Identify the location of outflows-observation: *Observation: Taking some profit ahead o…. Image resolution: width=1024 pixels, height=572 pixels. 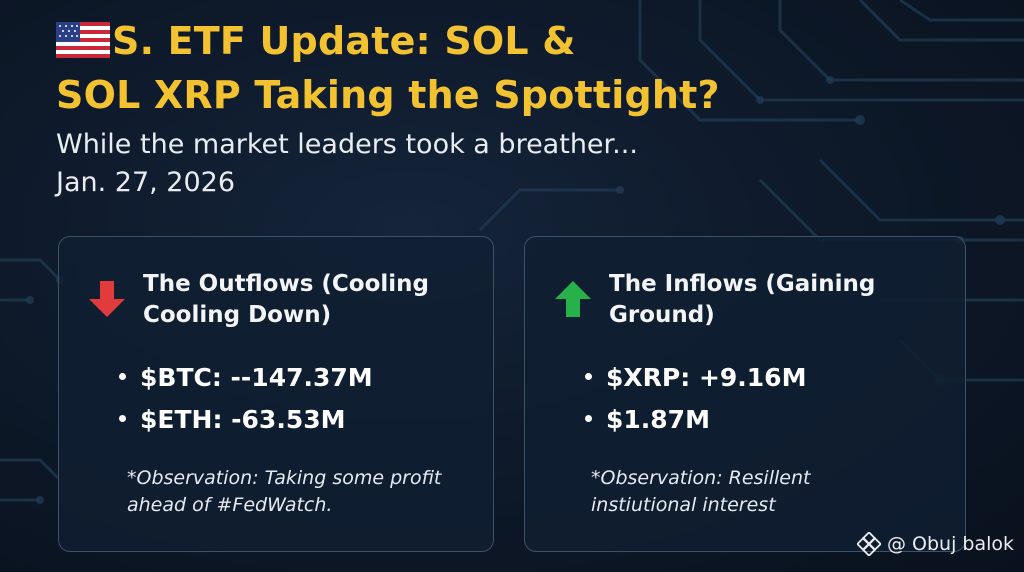
(284, 491).